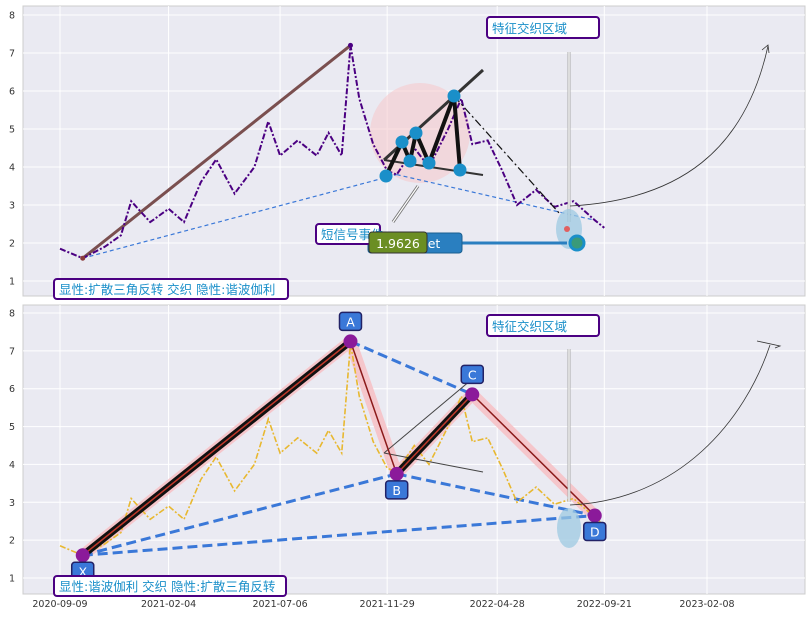 This screenshot has height=617, width=811. What do you see at coordinates (507, 155) in the screenshot?
I see `projection-line` at bounding box center [507, 155].